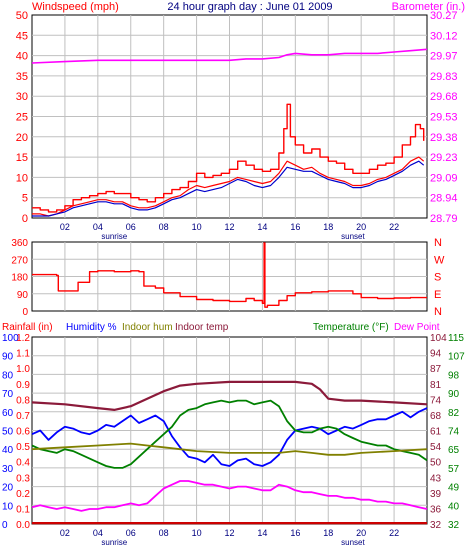 The width and height of the screenshot is (467, 559). I want to click on x-tick-label: 08, so click(164, 533).